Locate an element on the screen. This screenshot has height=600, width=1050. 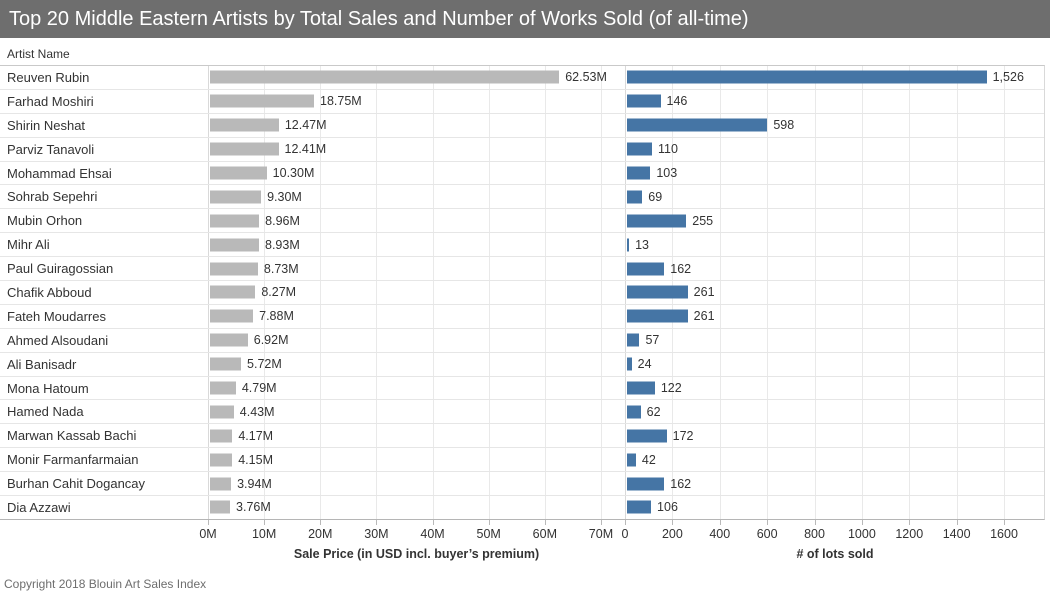
artist-name: Mohammad Ehsai is located at coordinates (59, 173).